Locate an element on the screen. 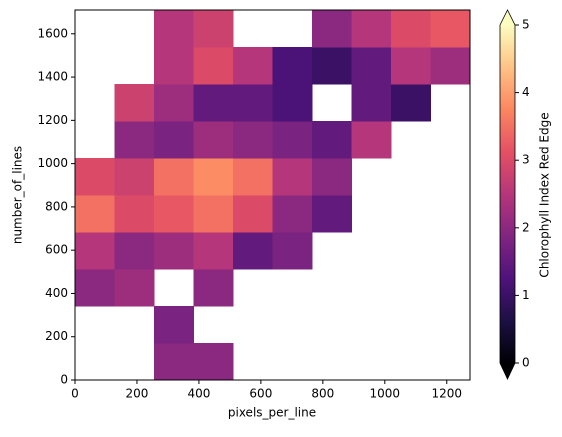 This screenshot has height=437, width=562. colorbar-label: Chlorophyll Index Red Edge is located at coordinates (545, 194).